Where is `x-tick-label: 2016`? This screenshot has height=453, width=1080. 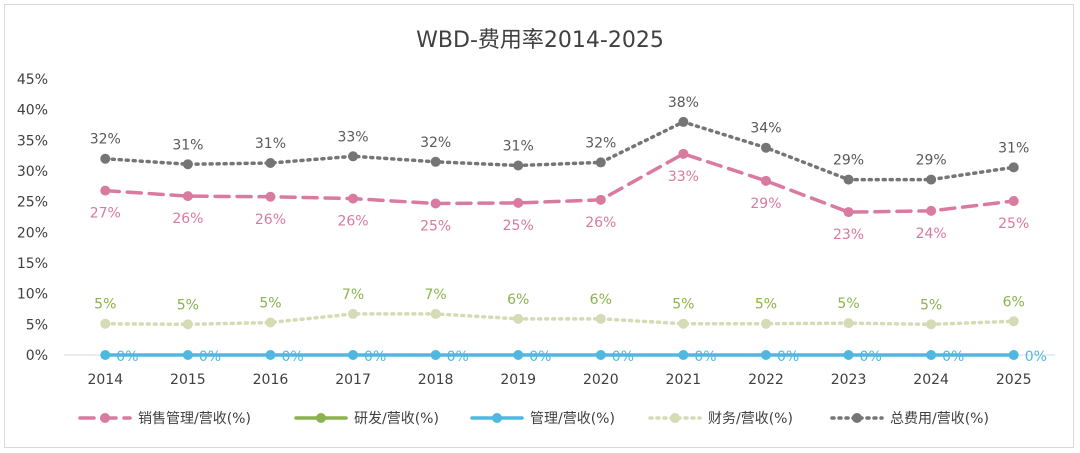
x-tick-label: 2016 is located at coordinates (271, 380).